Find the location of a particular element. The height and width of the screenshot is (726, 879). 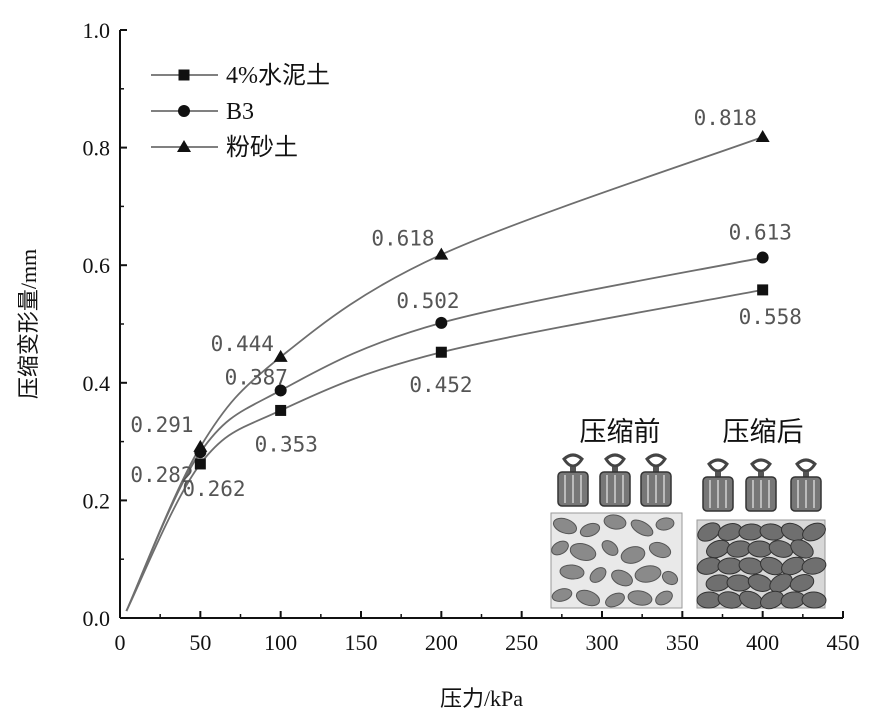

data-label: 0.387 is located at coordinates (256, 377).